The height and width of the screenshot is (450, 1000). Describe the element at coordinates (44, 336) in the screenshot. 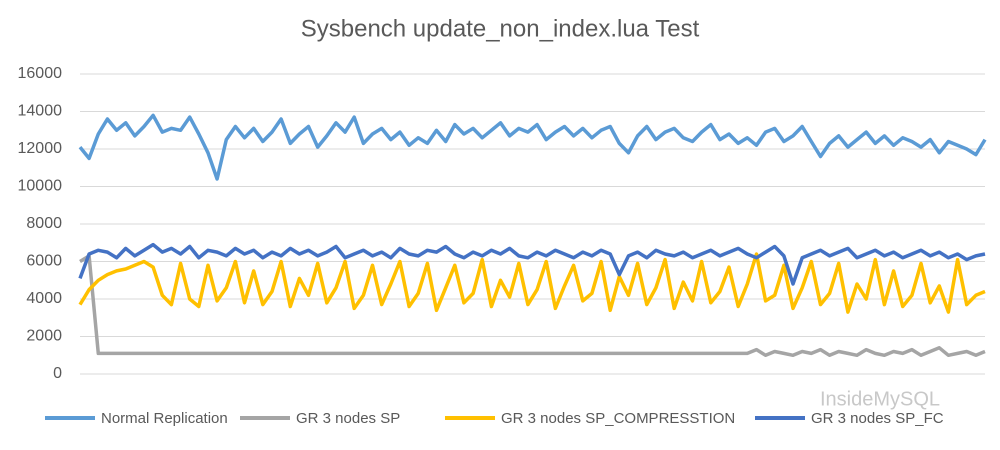

I see `y-tick-label: 2000` at that location.